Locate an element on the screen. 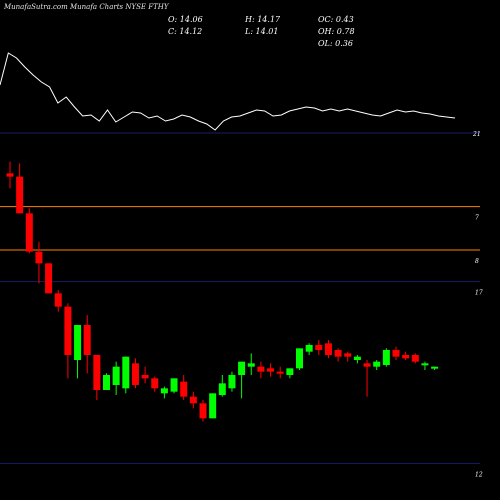 The width and height of the screenshot is (500, 500). level-label-1: 8 is located at coordinates (477, 261).